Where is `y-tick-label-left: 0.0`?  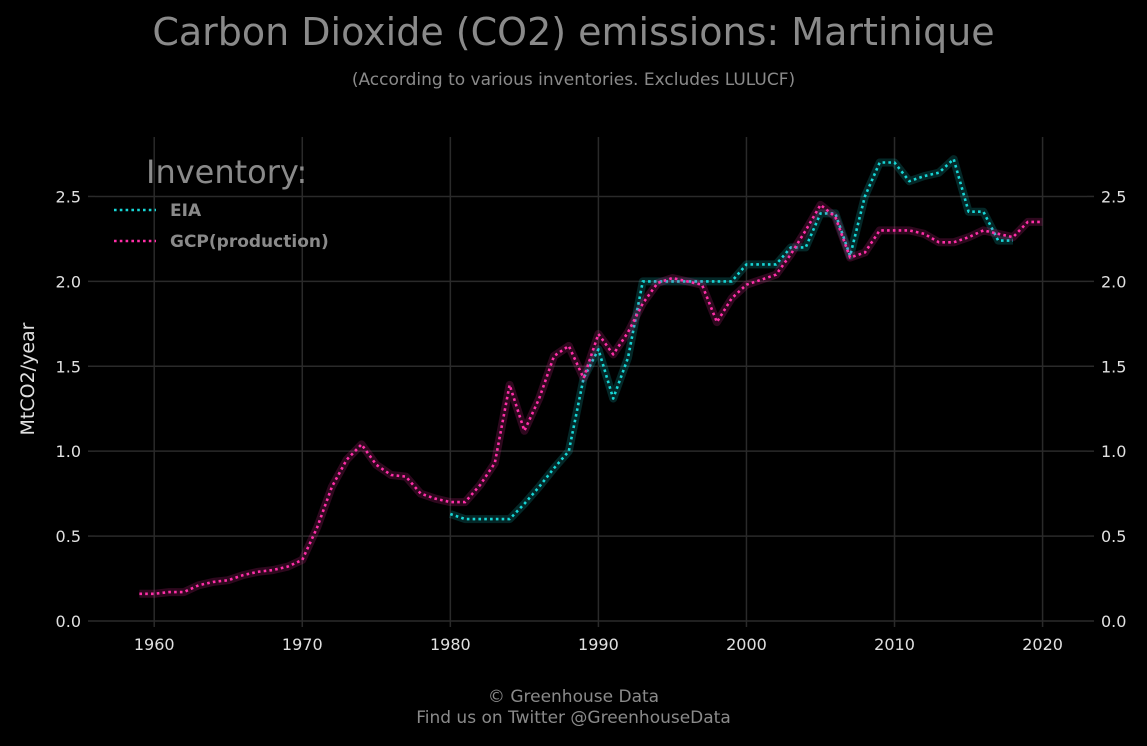
y-tick-label-left: 0.0 is located at coordinates (68, 621).